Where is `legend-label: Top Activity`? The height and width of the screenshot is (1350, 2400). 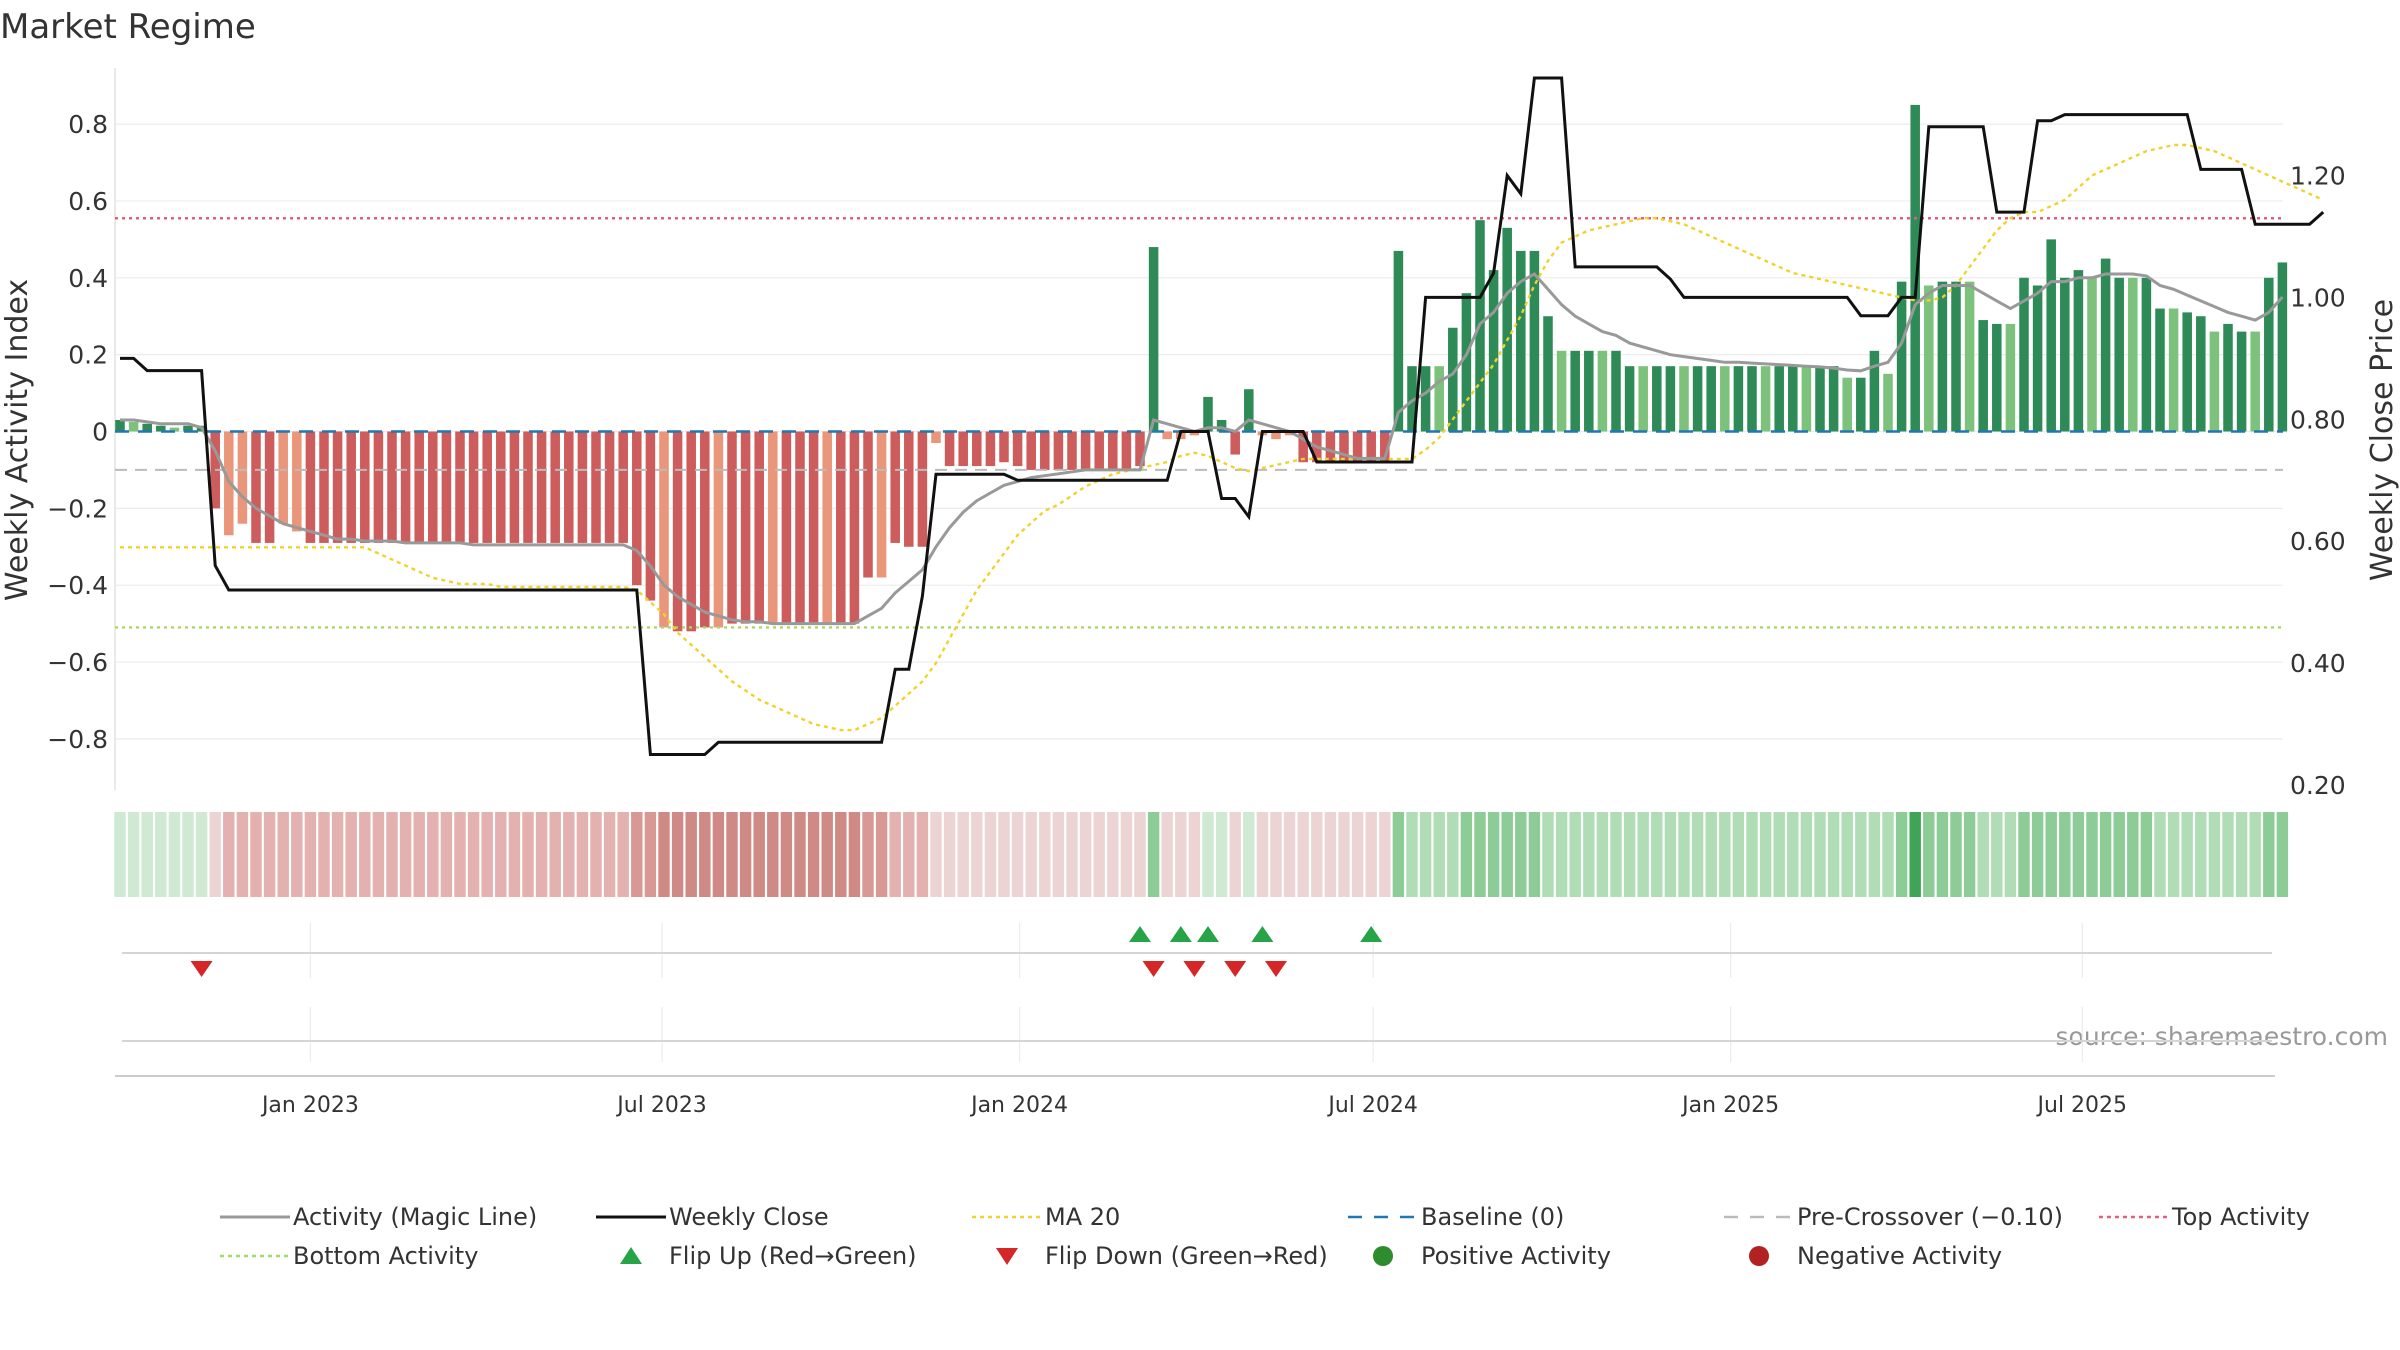 legend-label: Top Activity is located at coordinates (2240, 1217).